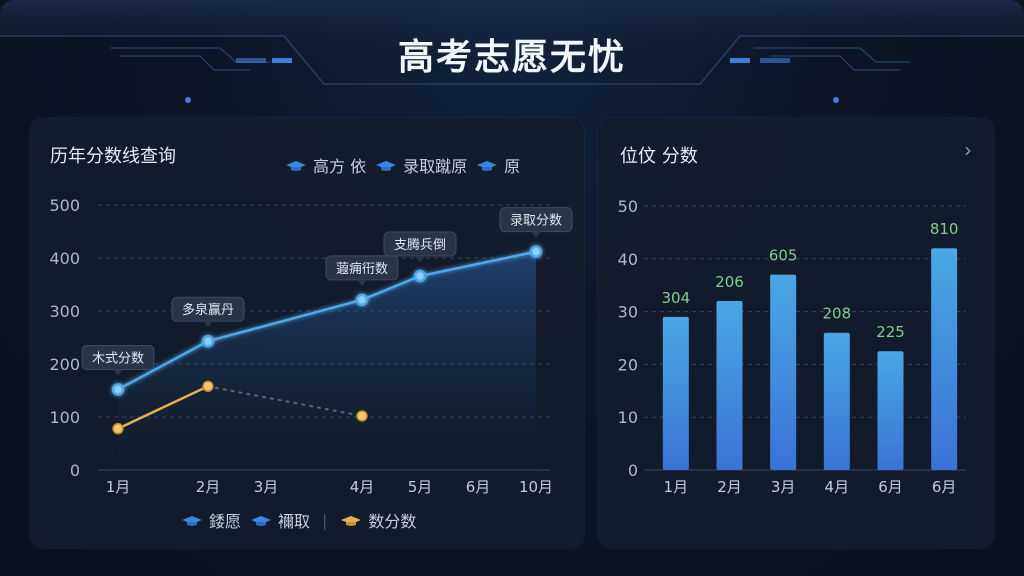 Image resolution: width=1024 pixels, height=576 pixels. Describe the element at coordinates (783, 256) in the screenshot. I see `bar-value-label: 605` at that location.